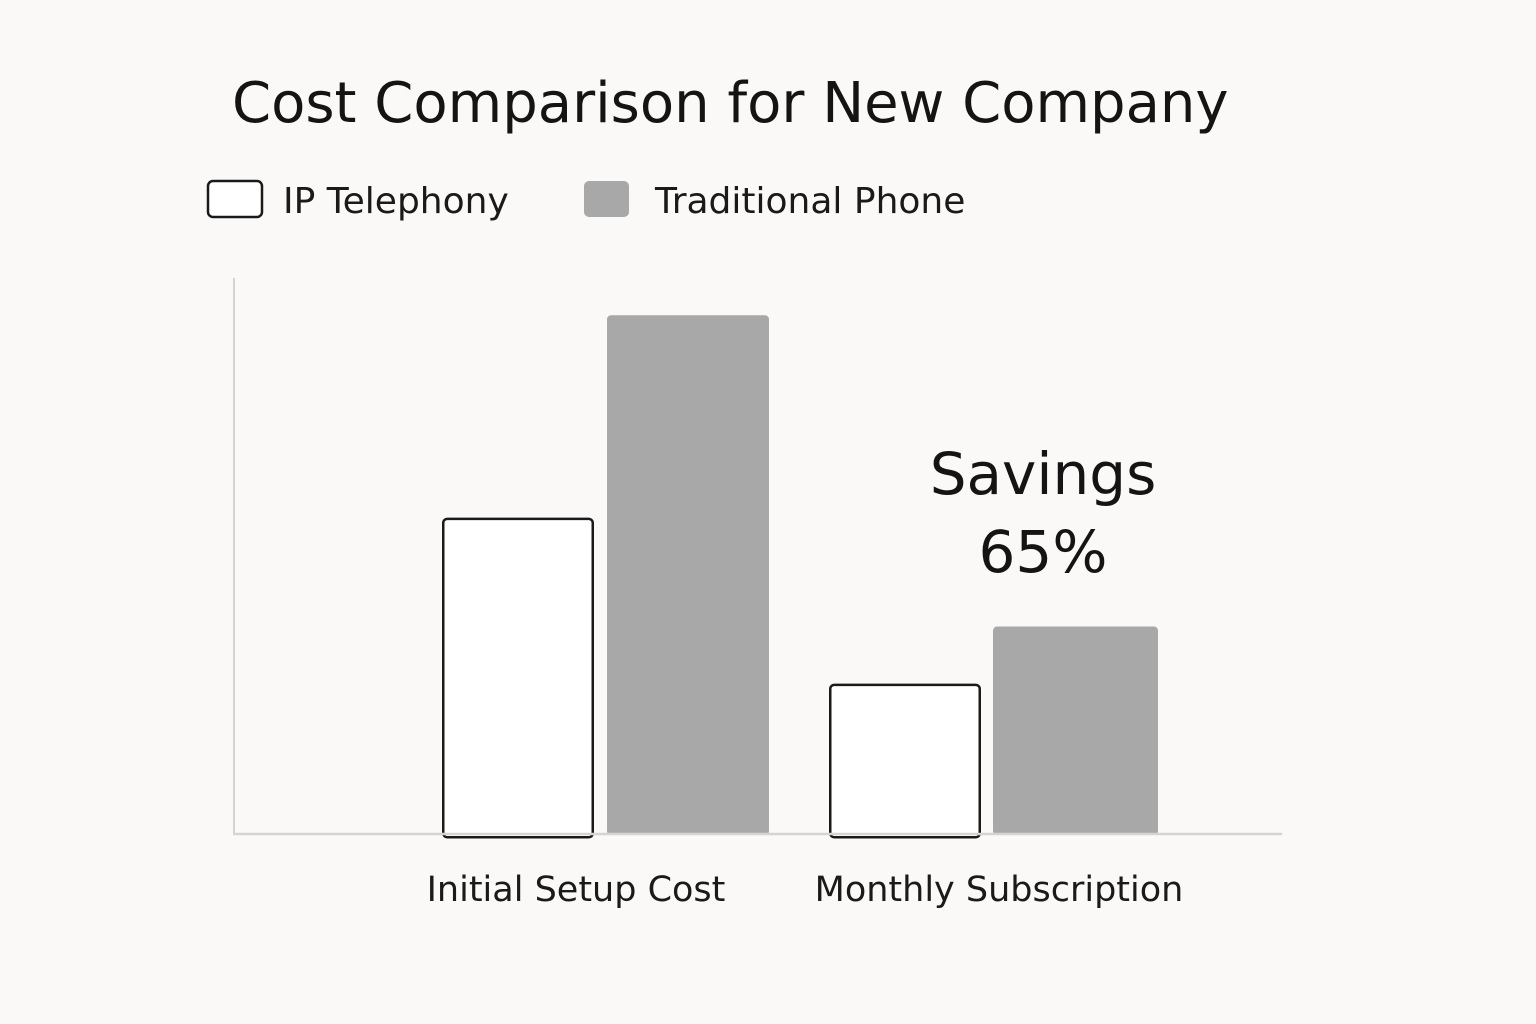 The width and height of the screenshot is (1536, 1024). What do you see at coordinates (809, 201) in the screenshot?
I see `legend-label-traditional-phone: Traditional Phone` at bounding box center [809, 201].